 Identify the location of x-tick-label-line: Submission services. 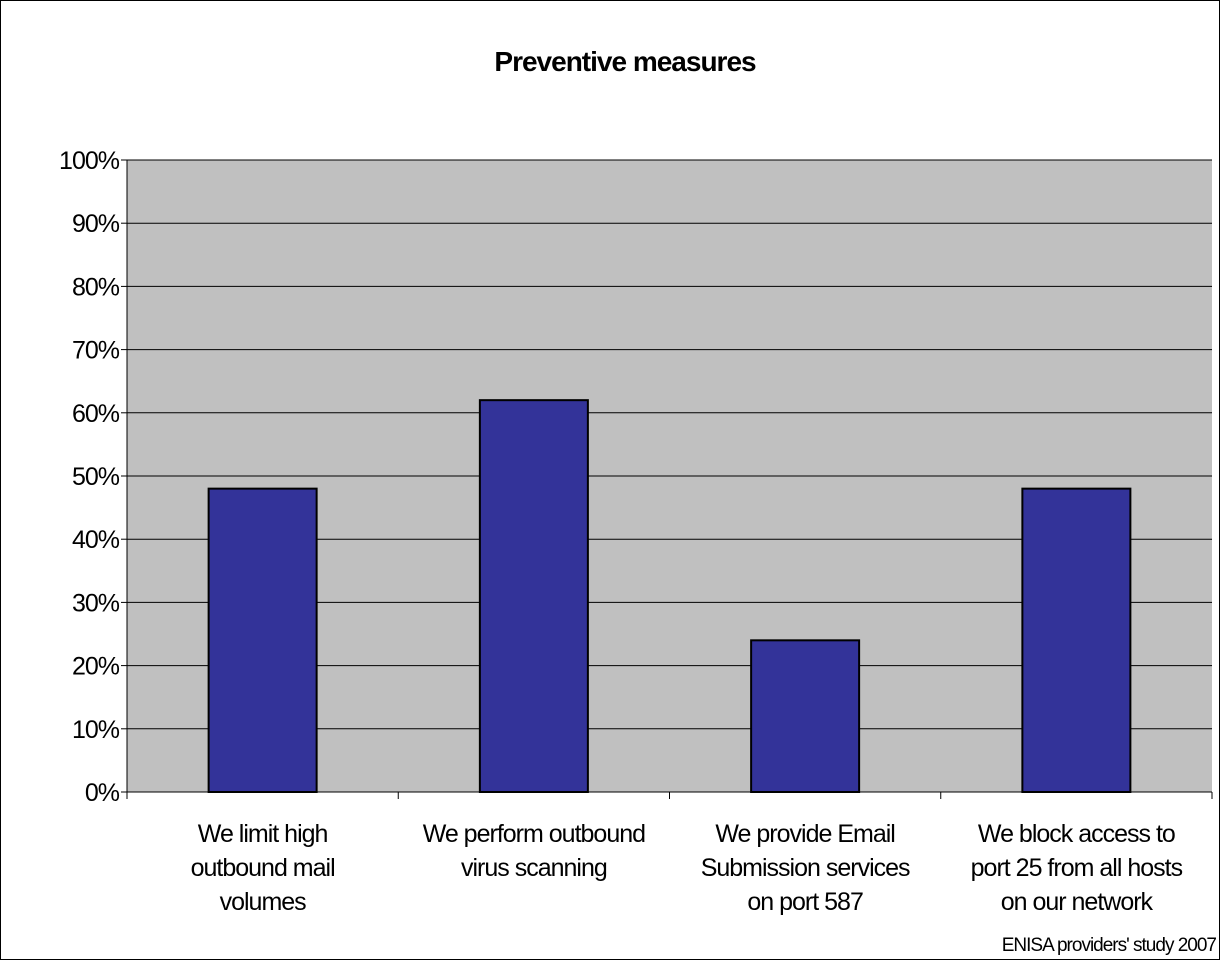
(805, 868).